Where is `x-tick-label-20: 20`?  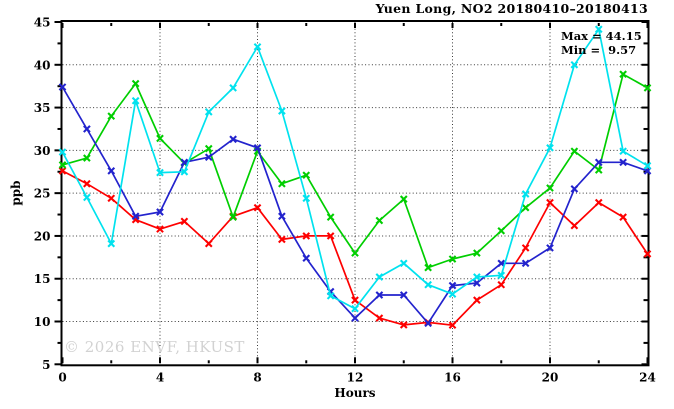 x-tick-label-20: 20 is located at coordinates (550, 377).